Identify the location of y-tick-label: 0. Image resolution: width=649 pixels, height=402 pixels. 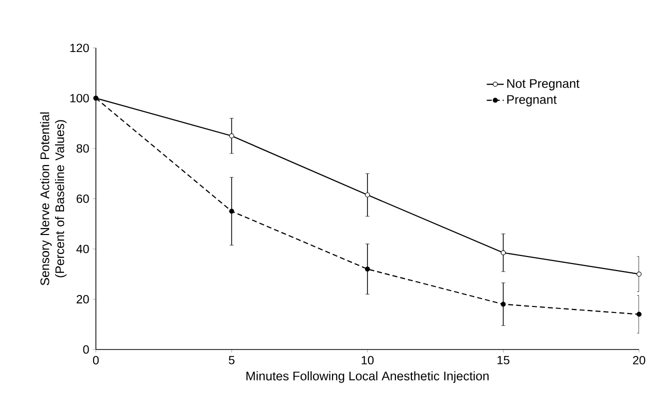
(86, 349).